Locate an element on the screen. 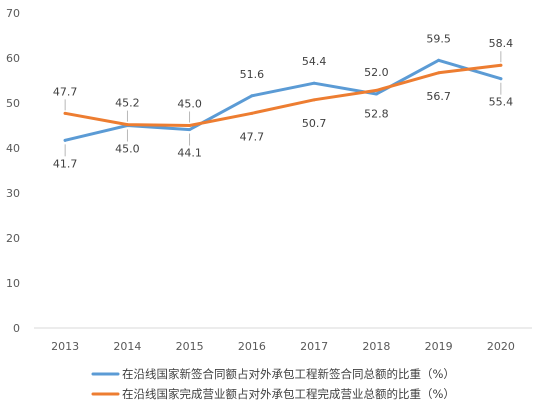 The height and width of the screenshot is (414, 554). data-label: 52.8 is located at coordinates (376, 113).